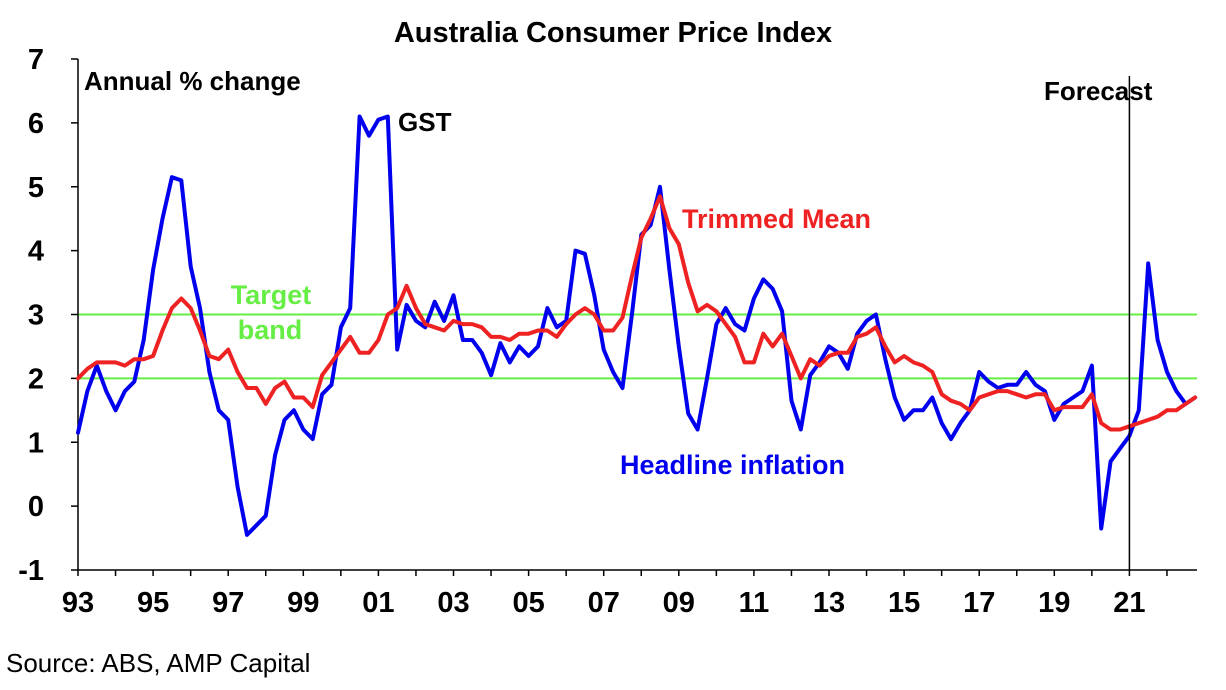 The image size is (1226, 690). Describe the element at coordinates (36, 316) in the screenshot. I see `y-tick-label: 3` at that location.